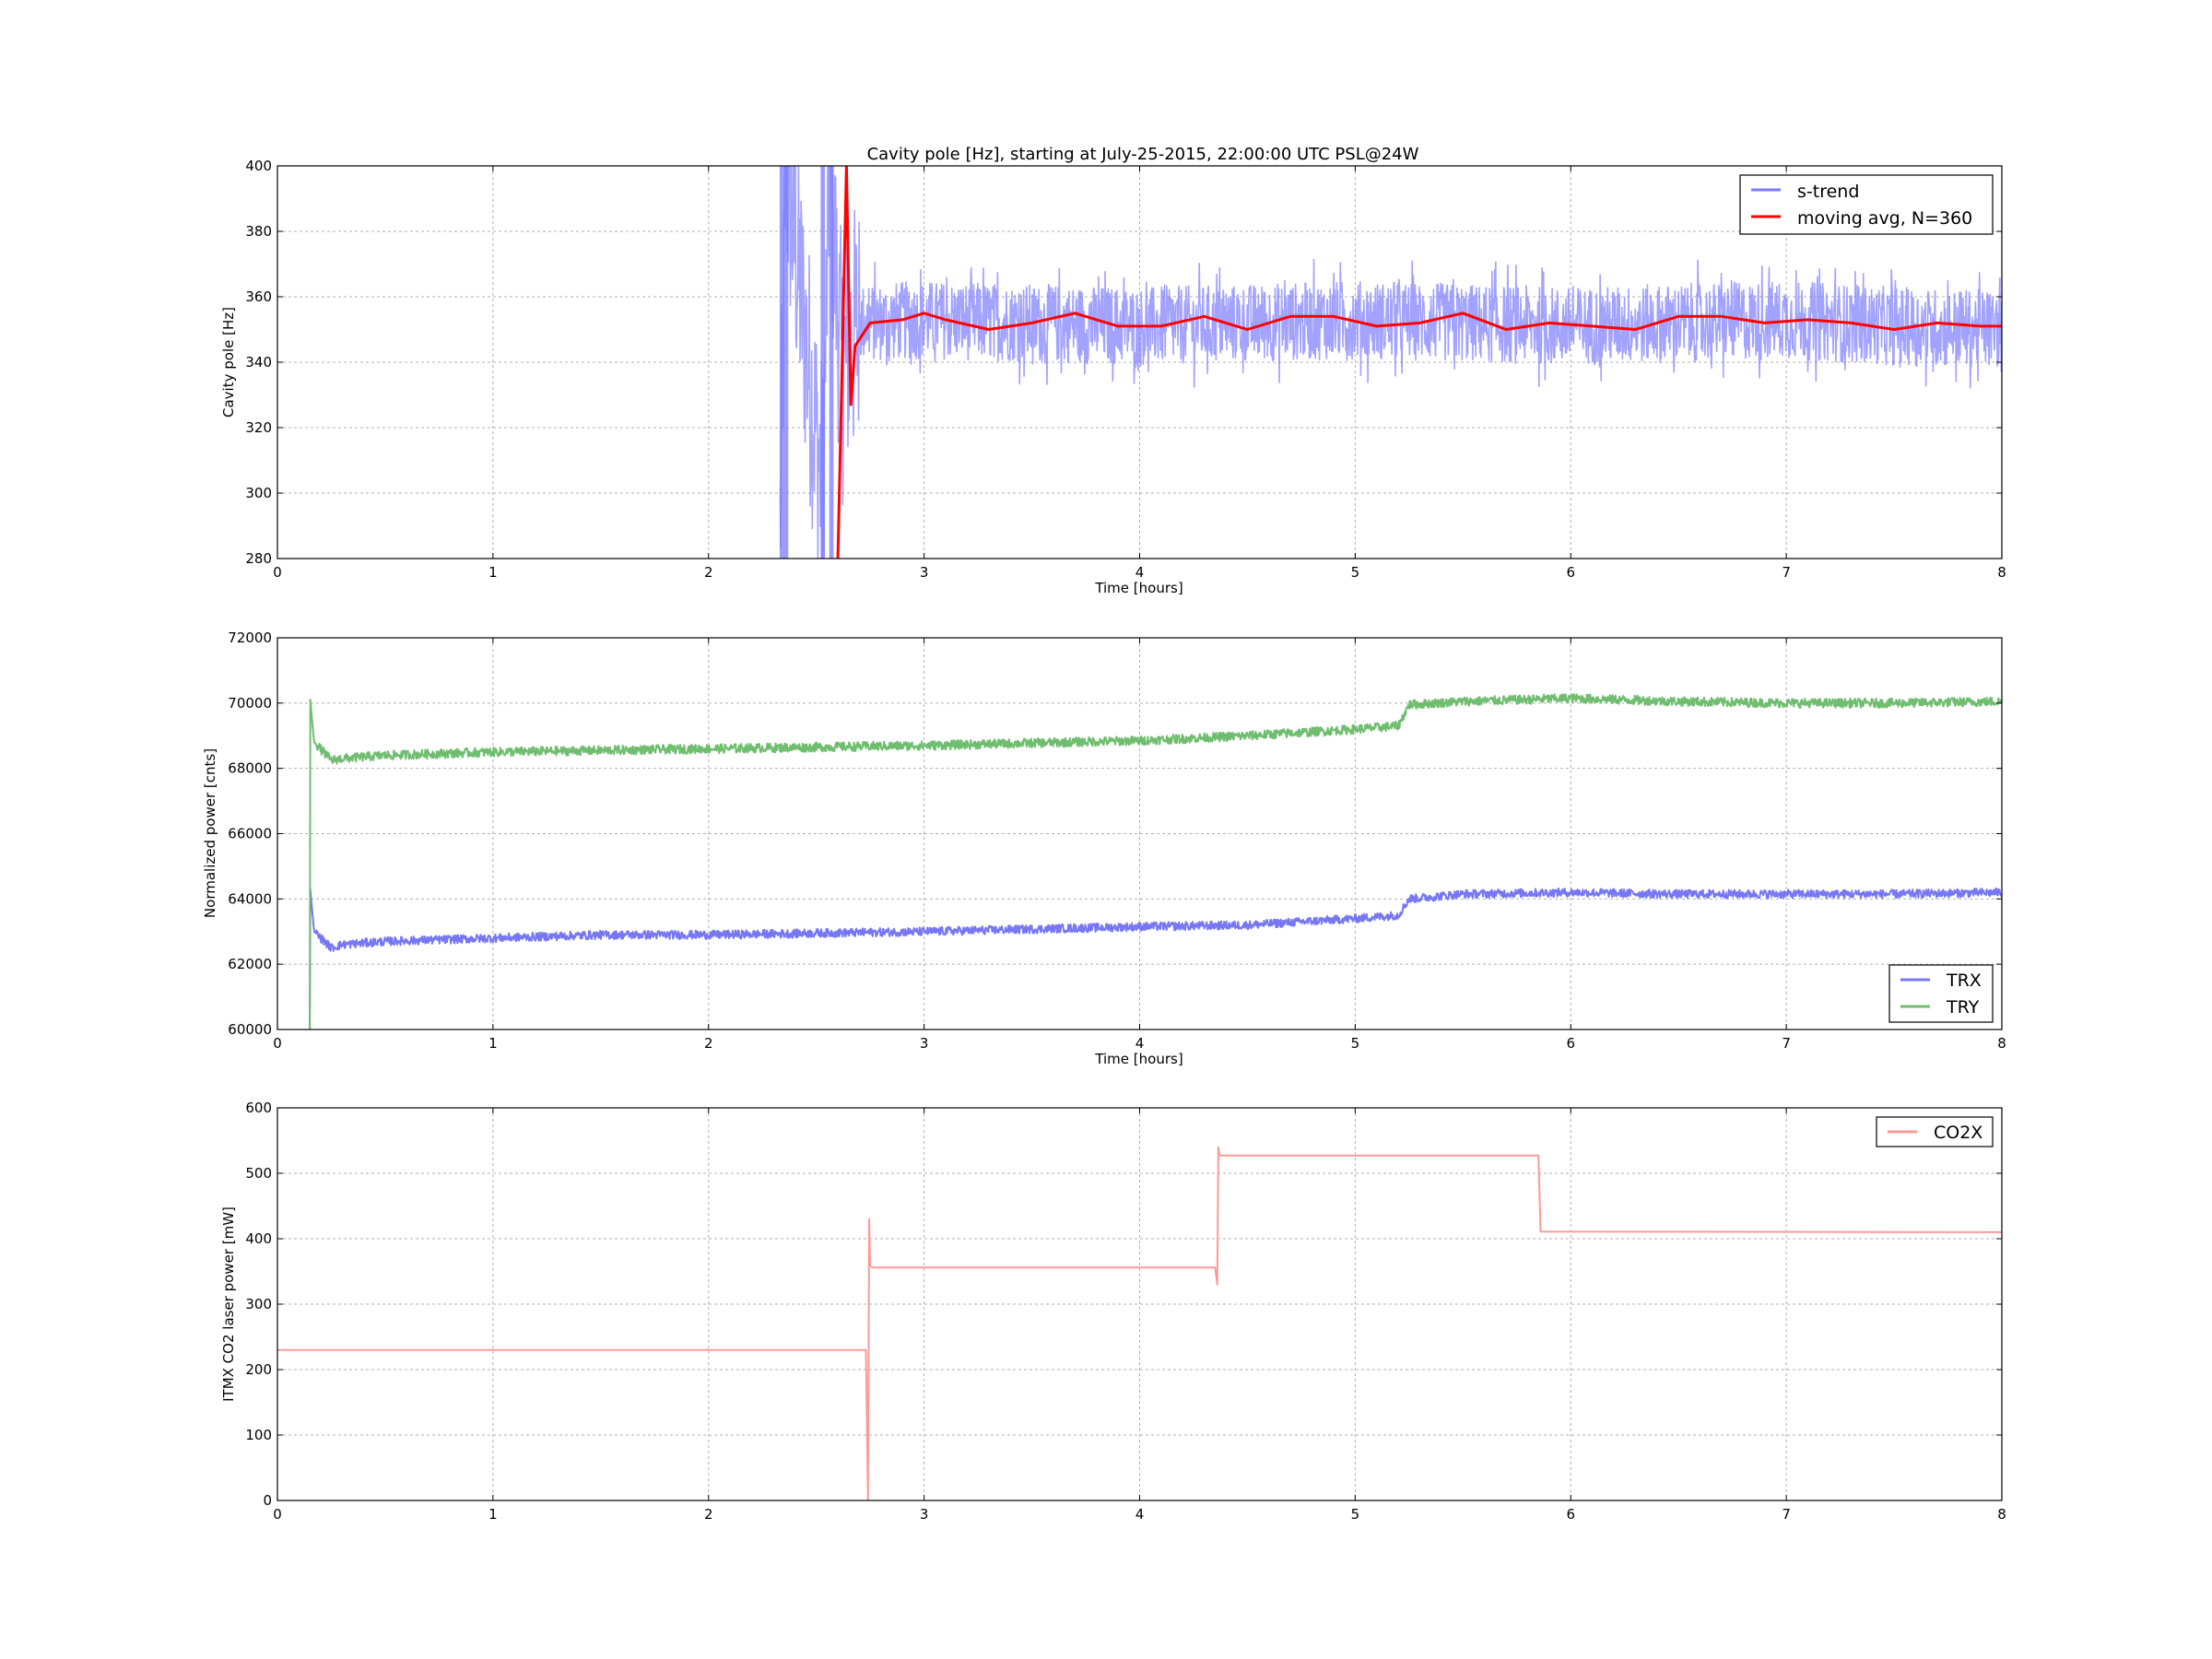 The height and width of the screenshot is (1659, 2212). I want to click on series-line-s-trend, so click(1390, 362).